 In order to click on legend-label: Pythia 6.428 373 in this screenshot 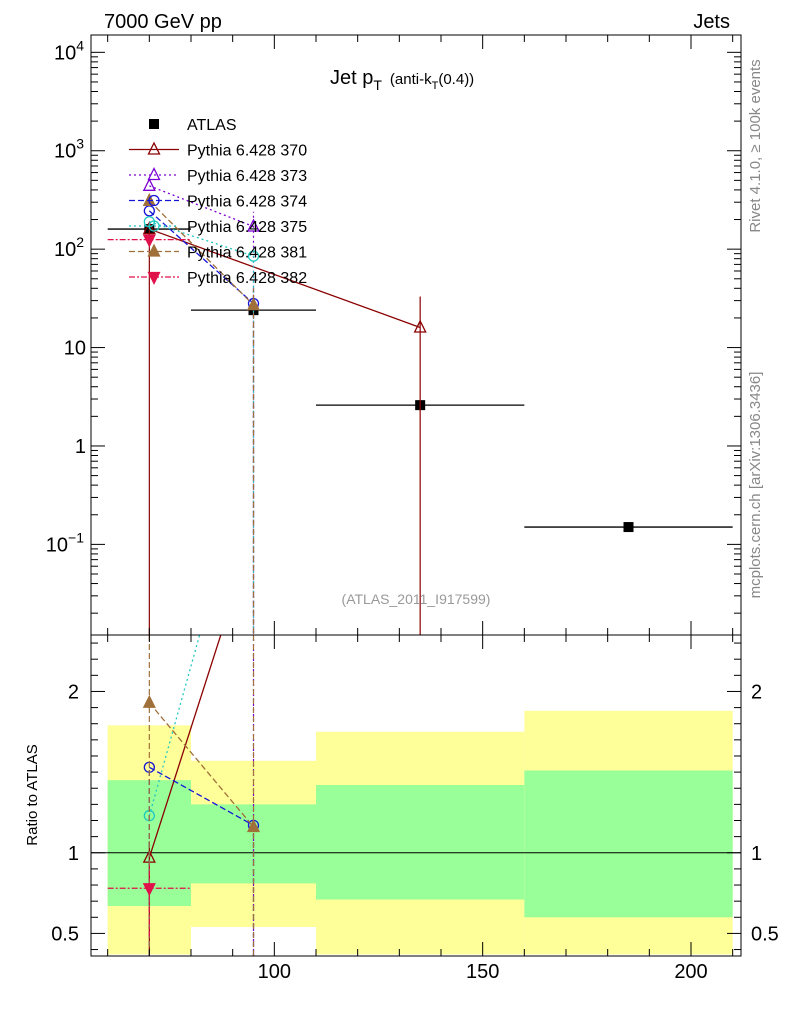, I will do `click(247, 176)`.